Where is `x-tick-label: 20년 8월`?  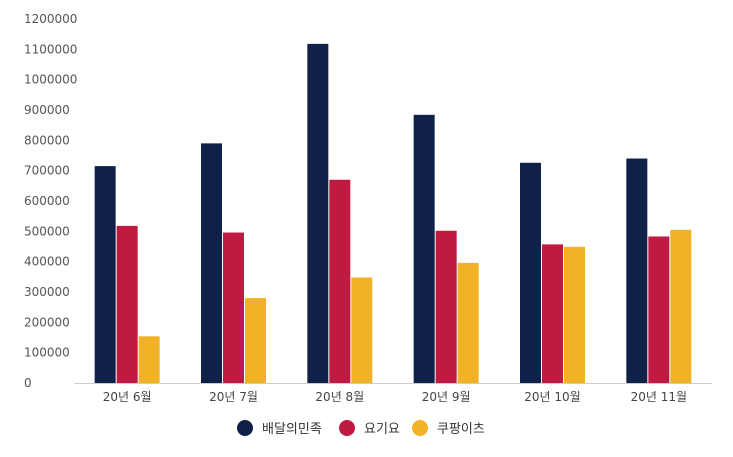
x-tick-label: 20년 8월 is located at coordinates (339, 397).